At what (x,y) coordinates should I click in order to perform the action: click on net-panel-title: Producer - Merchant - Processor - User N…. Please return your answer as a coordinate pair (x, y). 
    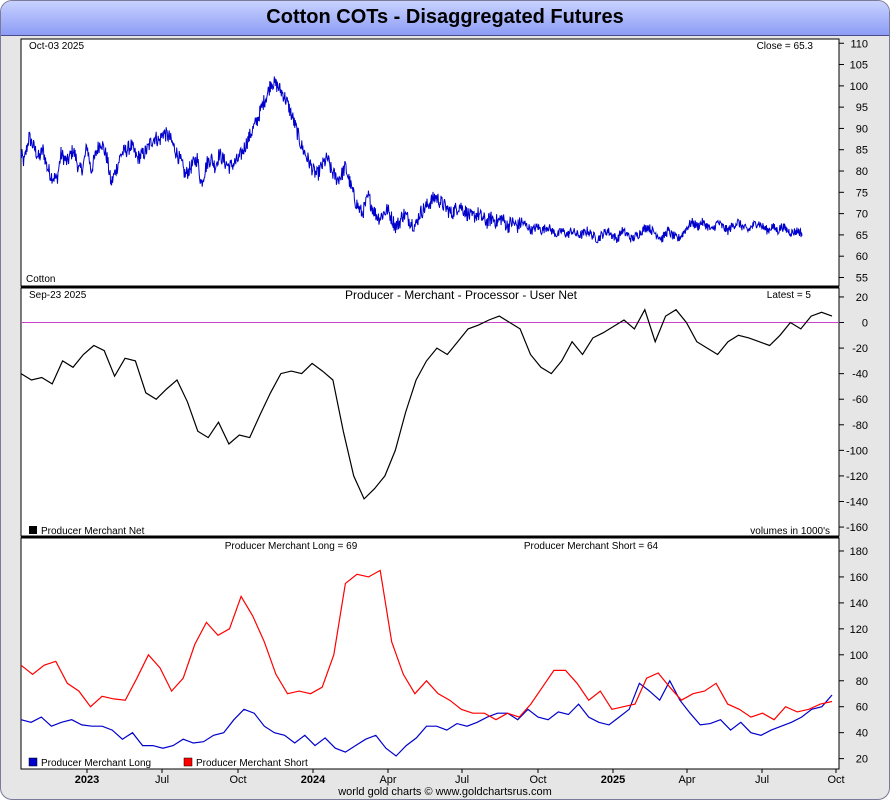
    Looking at the image, I should click on (461, 295).